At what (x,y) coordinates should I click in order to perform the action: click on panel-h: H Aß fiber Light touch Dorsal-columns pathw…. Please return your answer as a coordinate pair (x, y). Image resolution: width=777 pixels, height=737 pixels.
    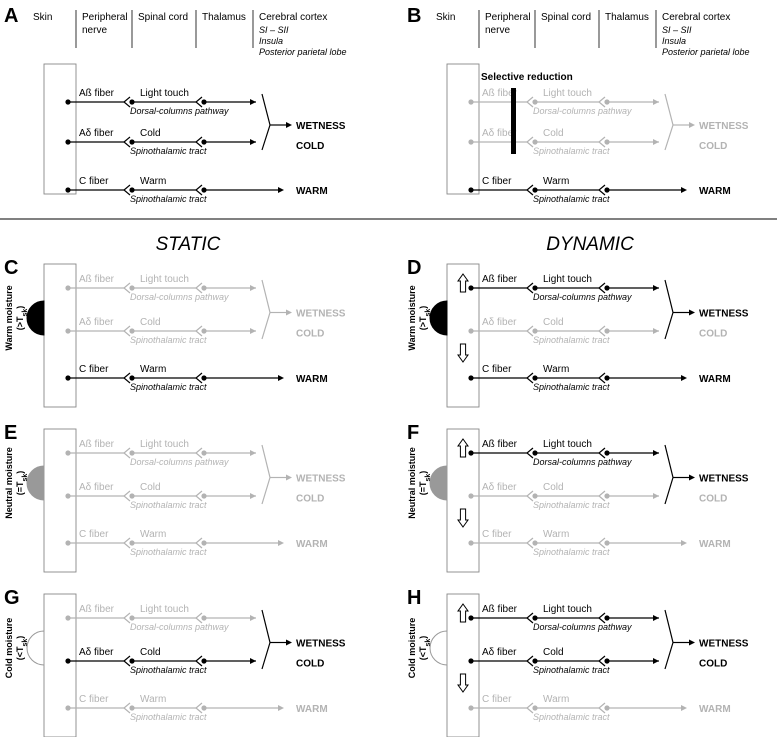
    Looking at the image, I should click on (578, 662).